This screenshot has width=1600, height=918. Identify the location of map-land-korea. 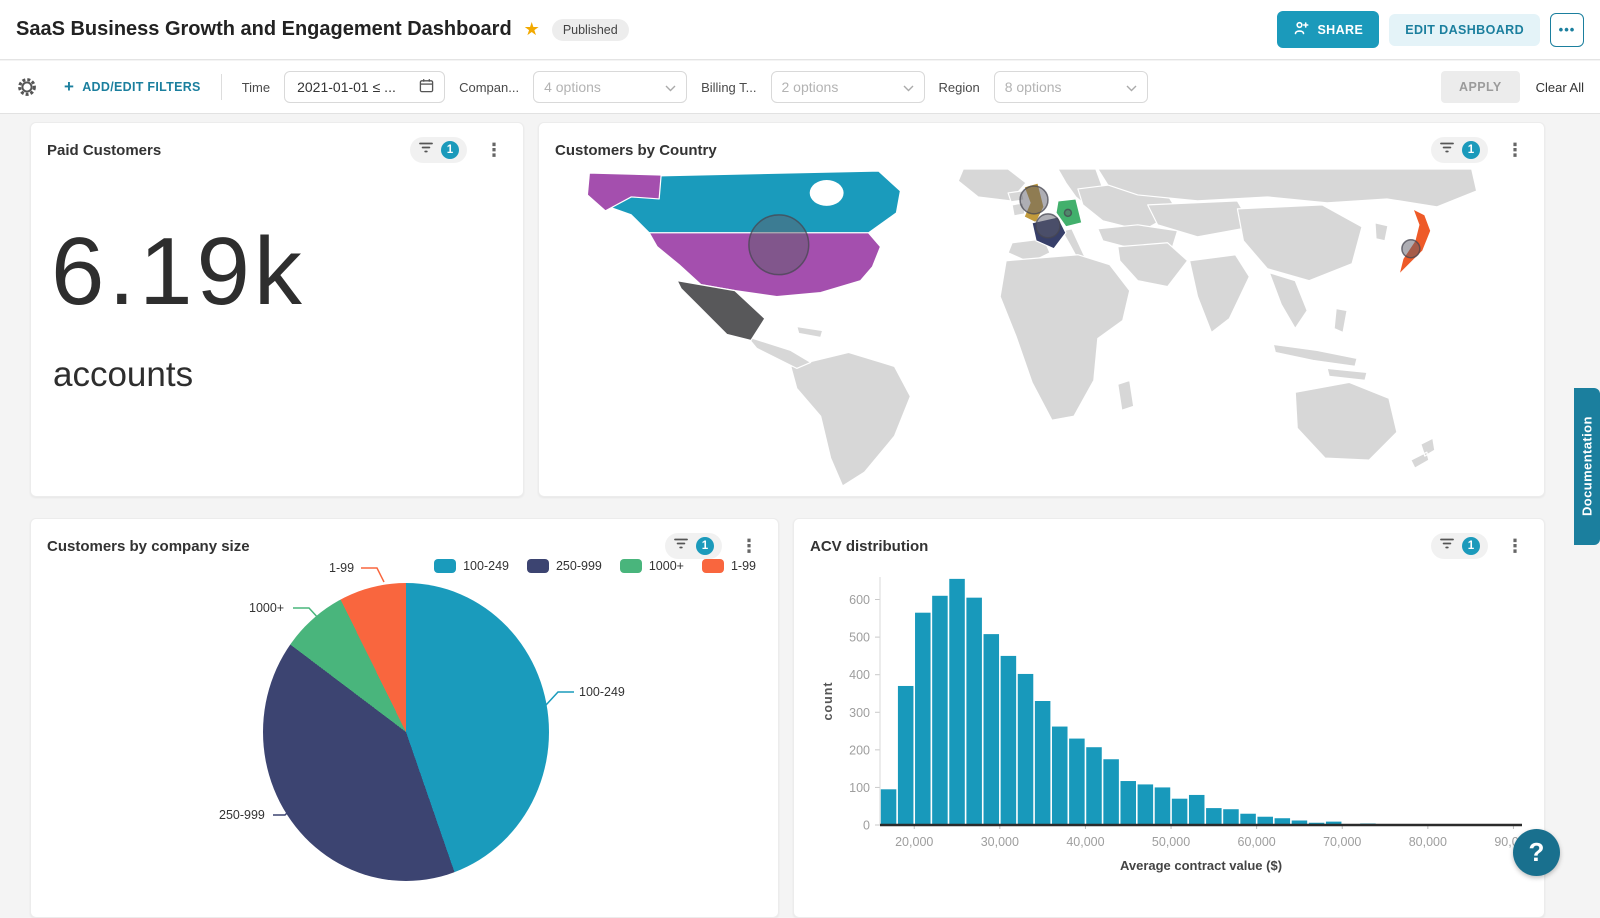
(1381, 232).